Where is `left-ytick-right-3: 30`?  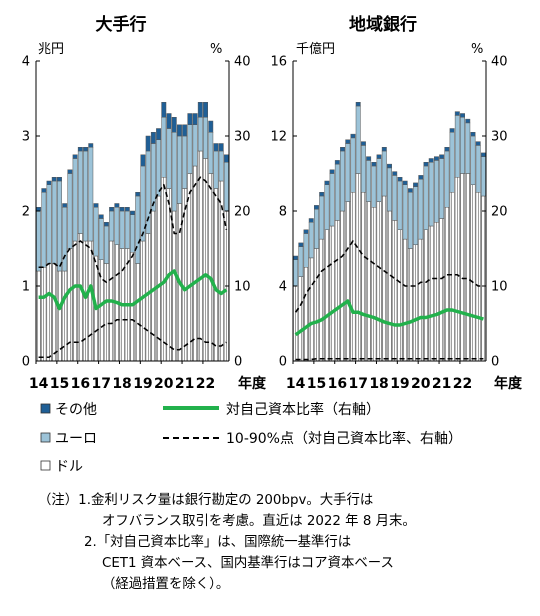 left-ytick-right-3: 30 is located at coordinates (242, 137).